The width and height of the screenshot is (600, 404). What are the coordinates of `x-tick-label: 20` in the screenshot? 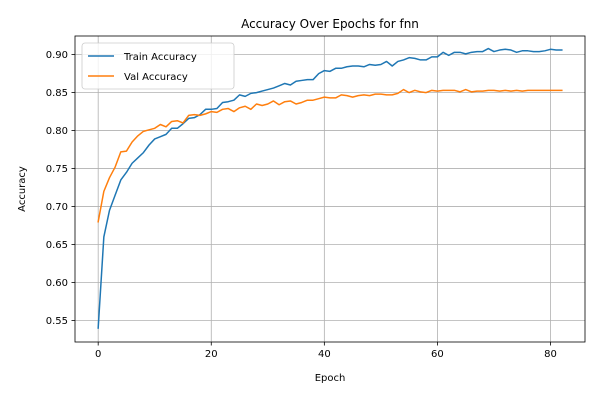 It's located at (211, 354).